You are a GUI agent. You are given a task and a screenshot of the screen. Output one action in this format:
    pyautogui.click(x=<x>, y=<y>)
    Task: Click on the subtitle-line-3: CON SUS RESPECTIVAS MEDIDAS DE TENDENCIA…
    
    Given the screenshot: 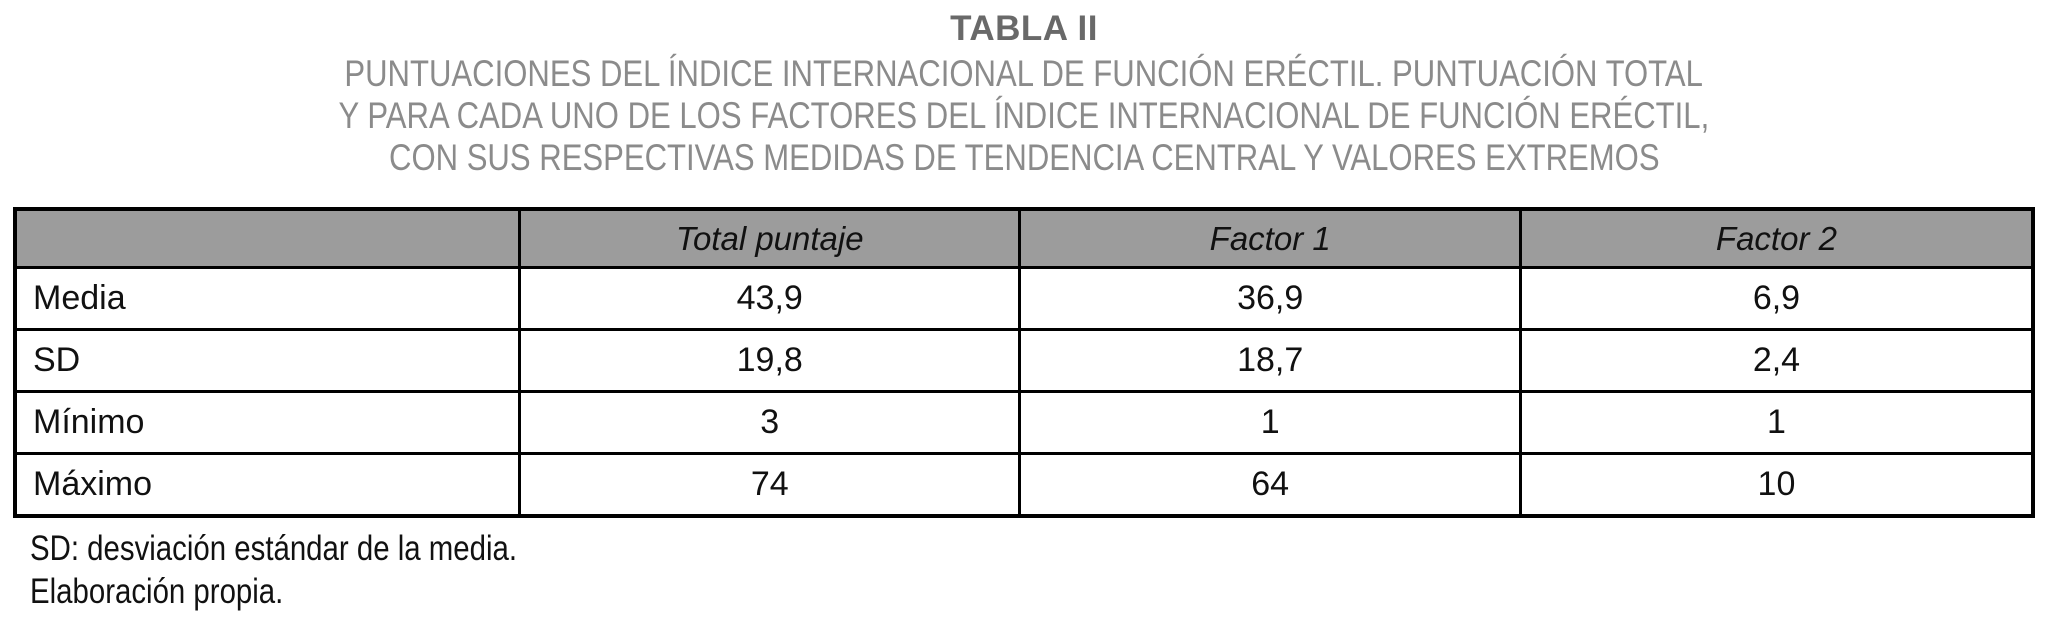 What is the action you would take?
    pyautogui.click(x=1024, y=158)
    